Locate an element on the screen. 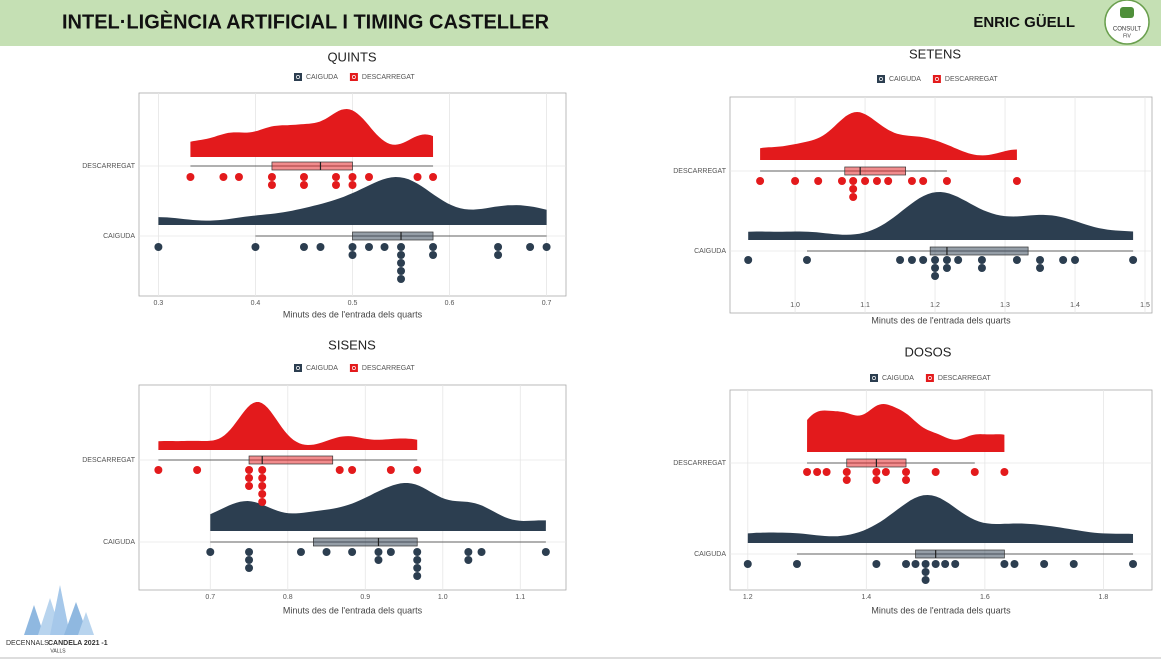 Image resolution: width=1161 pixels, height=661 pixels. chart-title: SETENS is located at coordinates (935, 53).